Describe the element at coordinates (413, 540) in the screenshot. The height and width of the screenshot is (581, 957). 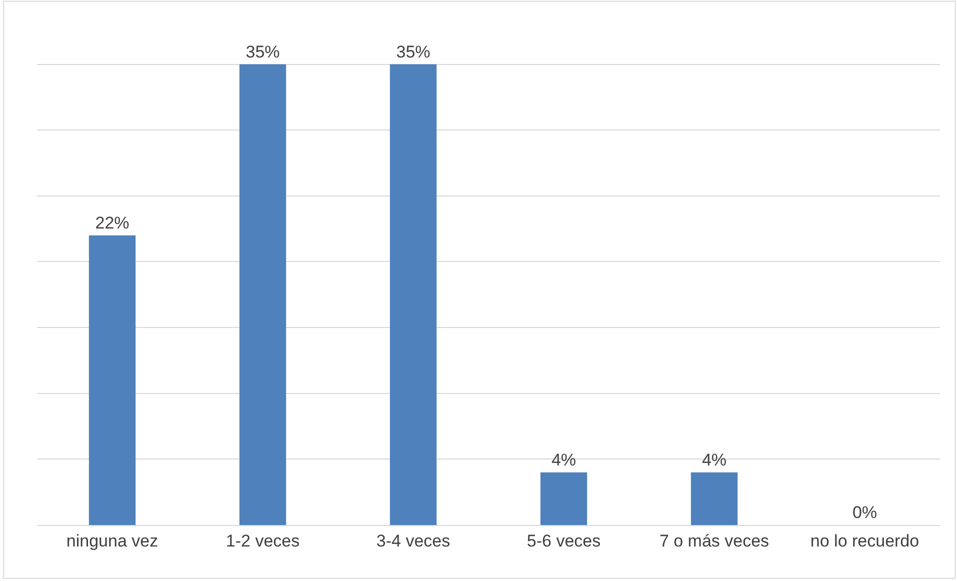
I see `x-tick-label: 3-4 veces` at that location.